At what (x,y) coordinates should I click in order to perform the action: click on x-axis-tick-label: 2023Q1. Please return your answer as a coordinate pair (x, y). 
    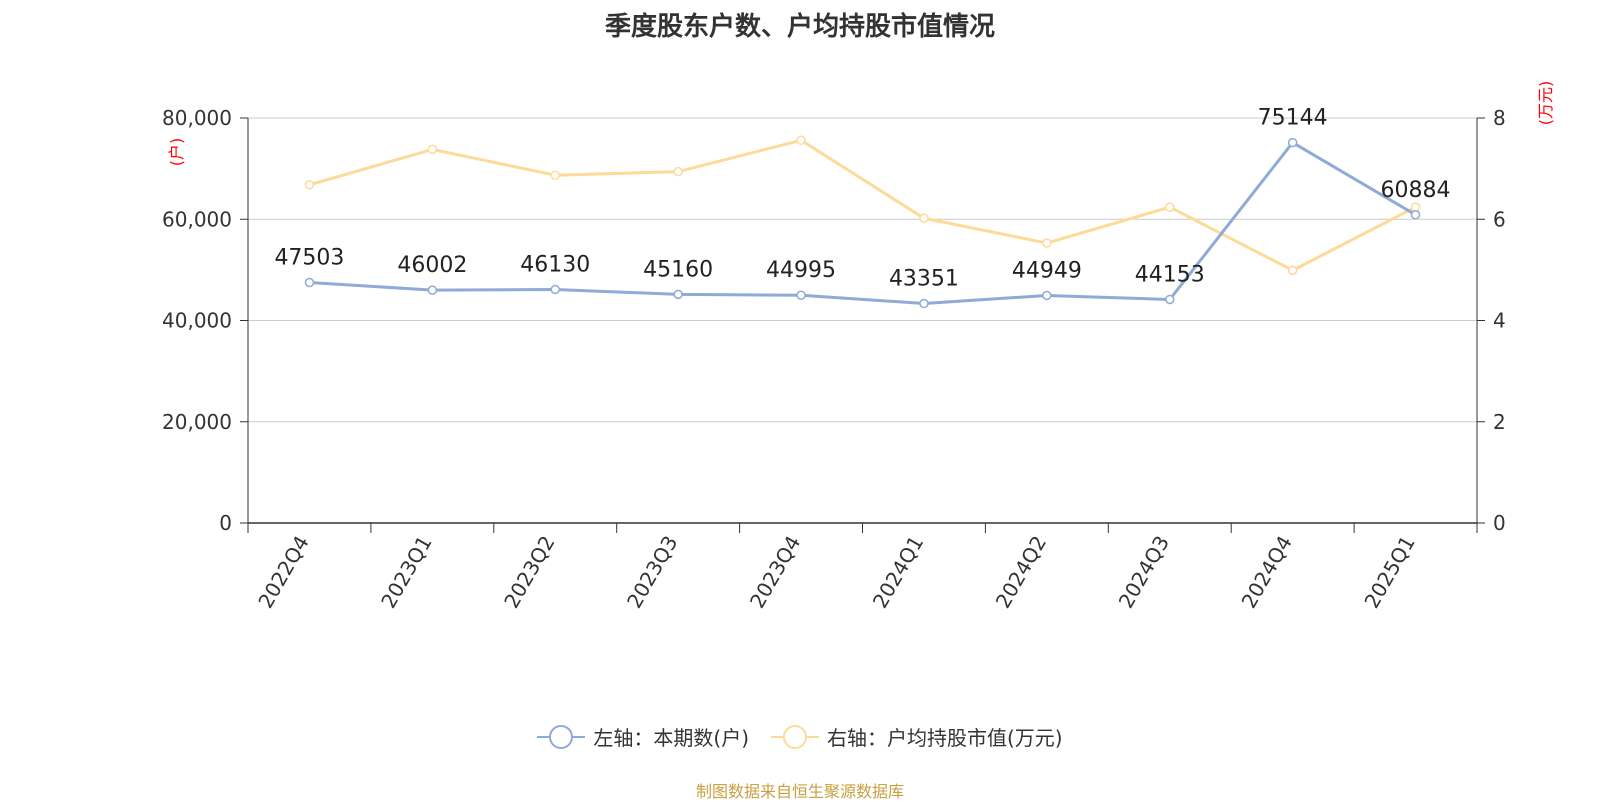
    Looking at the image, I should click on (406, 572).